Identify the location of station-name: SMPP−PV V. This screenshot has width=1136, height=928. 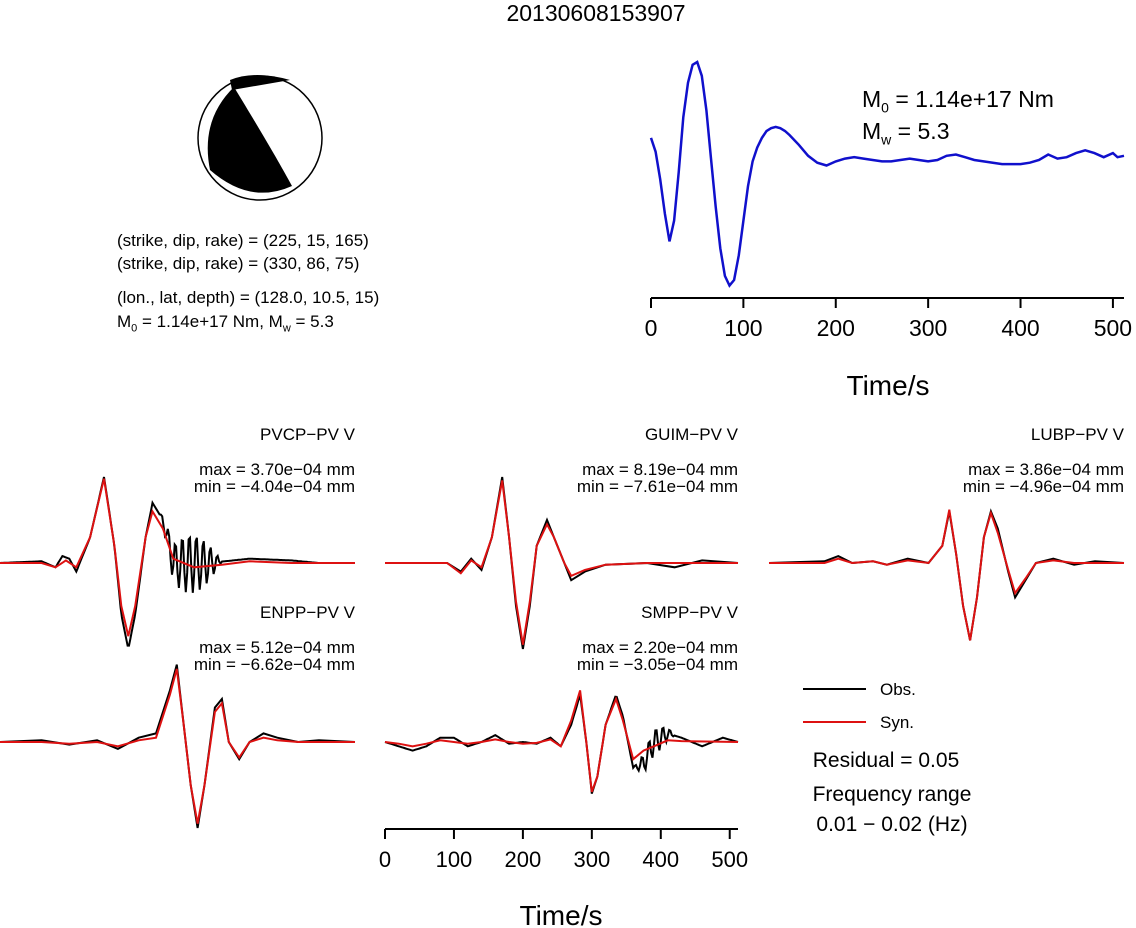
(690, 612).